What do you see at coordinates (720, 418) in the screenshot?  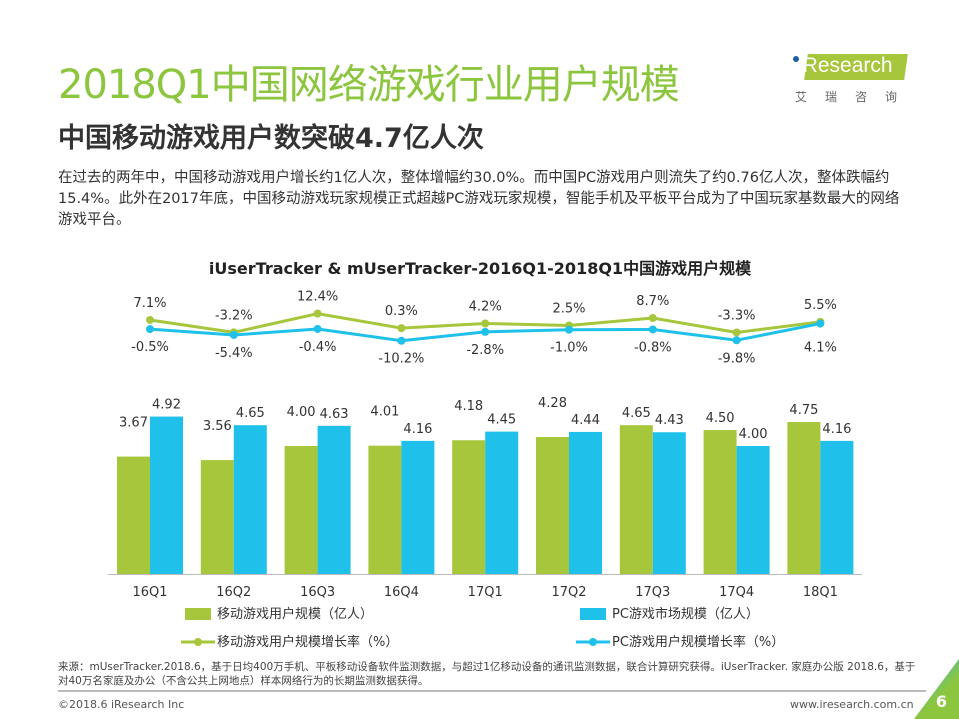 I see `bar-value-label: 4.50` at bounding box center [720, 418].